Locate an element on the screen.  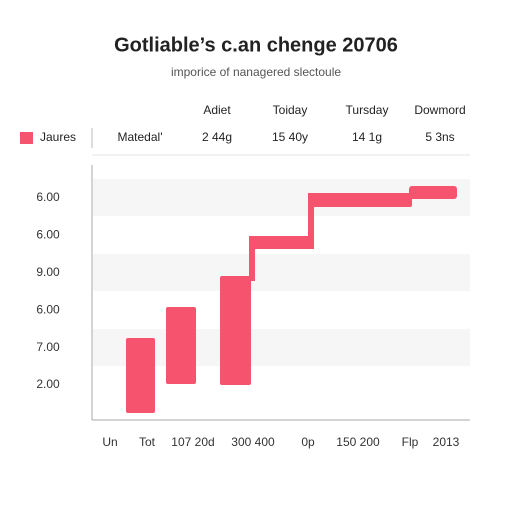
x-tick-label: 2013 is located at coordinates (446, 442).